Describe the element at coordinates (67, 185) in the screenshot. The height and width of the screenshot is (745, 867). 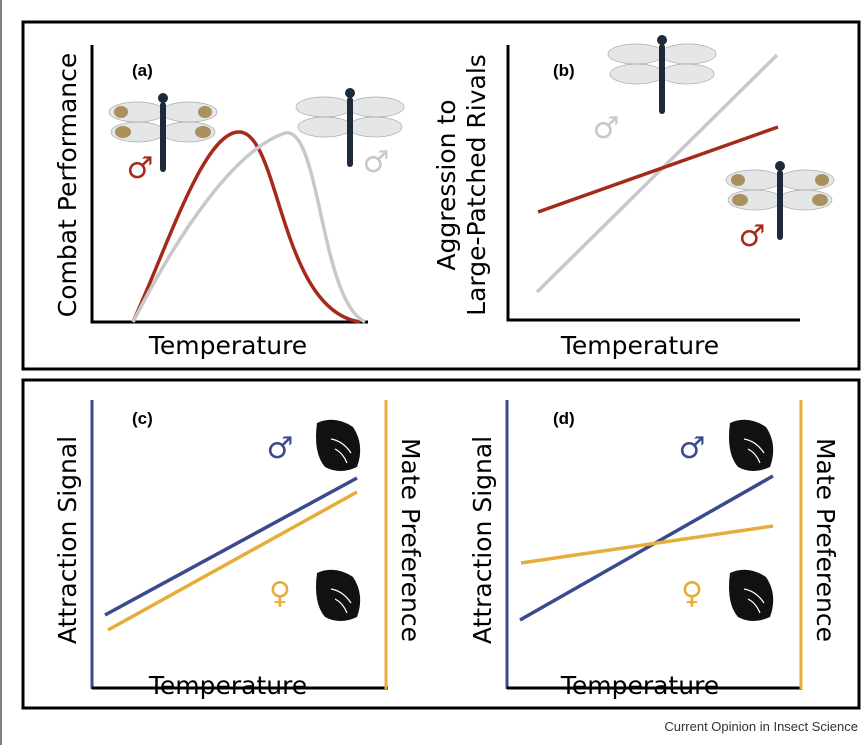
I see `y-axis-title: Combat Performance` at that location.